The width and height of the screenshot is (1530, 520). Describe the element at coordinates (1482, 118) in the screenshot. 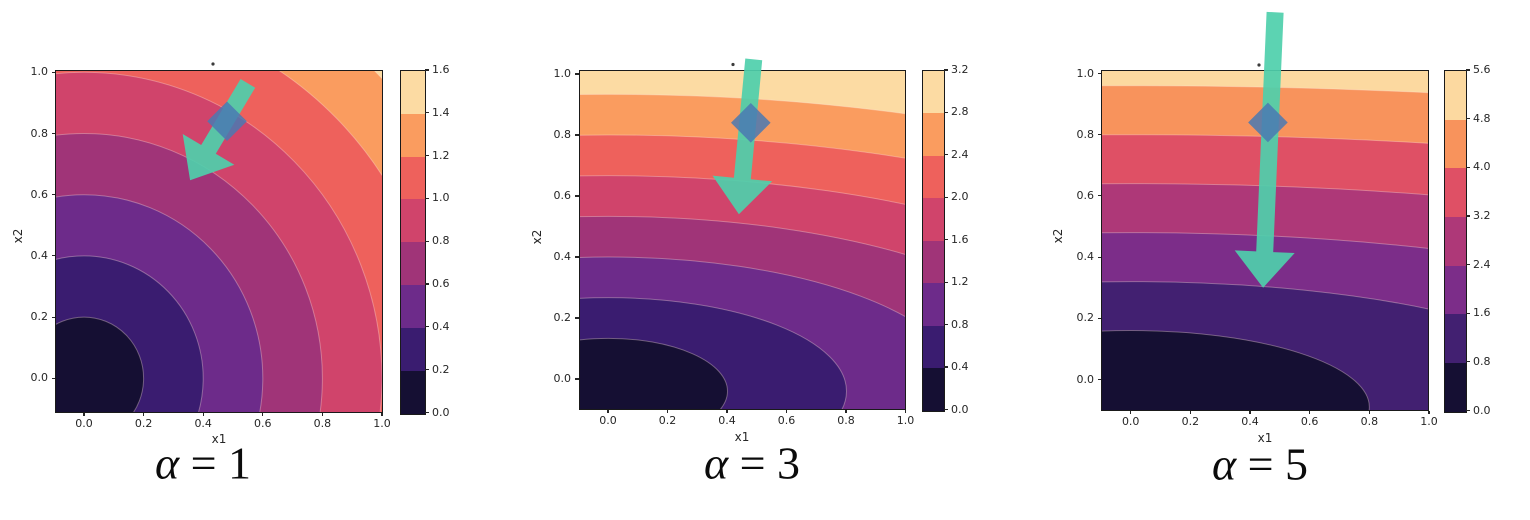

I see `colorbar-tick-label: 4.8` at that location.